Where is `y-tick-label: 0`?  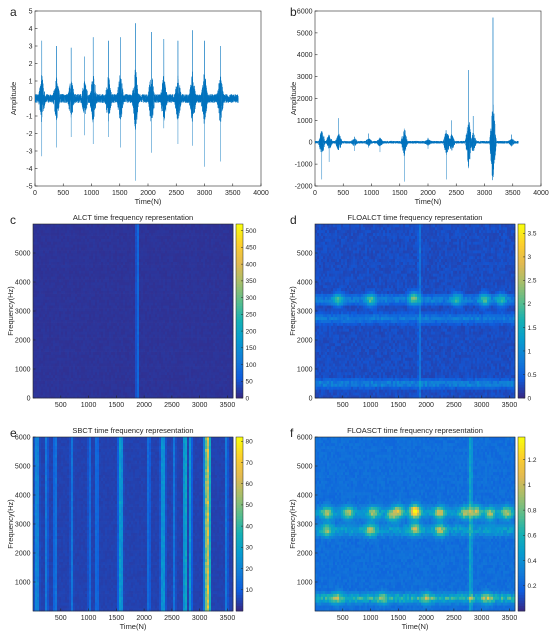 y-tick-label: 0 is located at coordinates (31, 99).